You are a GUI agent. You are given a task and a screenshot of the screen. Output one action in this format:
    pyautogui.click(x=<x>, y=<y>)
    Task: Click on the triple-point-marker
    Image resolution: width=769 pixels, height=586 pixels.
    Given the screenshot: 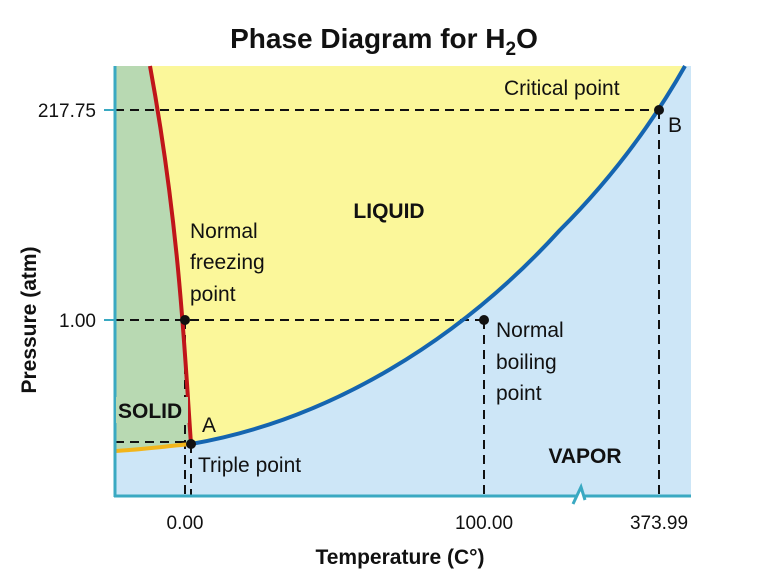 What is the action you would take?
    pyautogui.click(x=191, y=444)
    